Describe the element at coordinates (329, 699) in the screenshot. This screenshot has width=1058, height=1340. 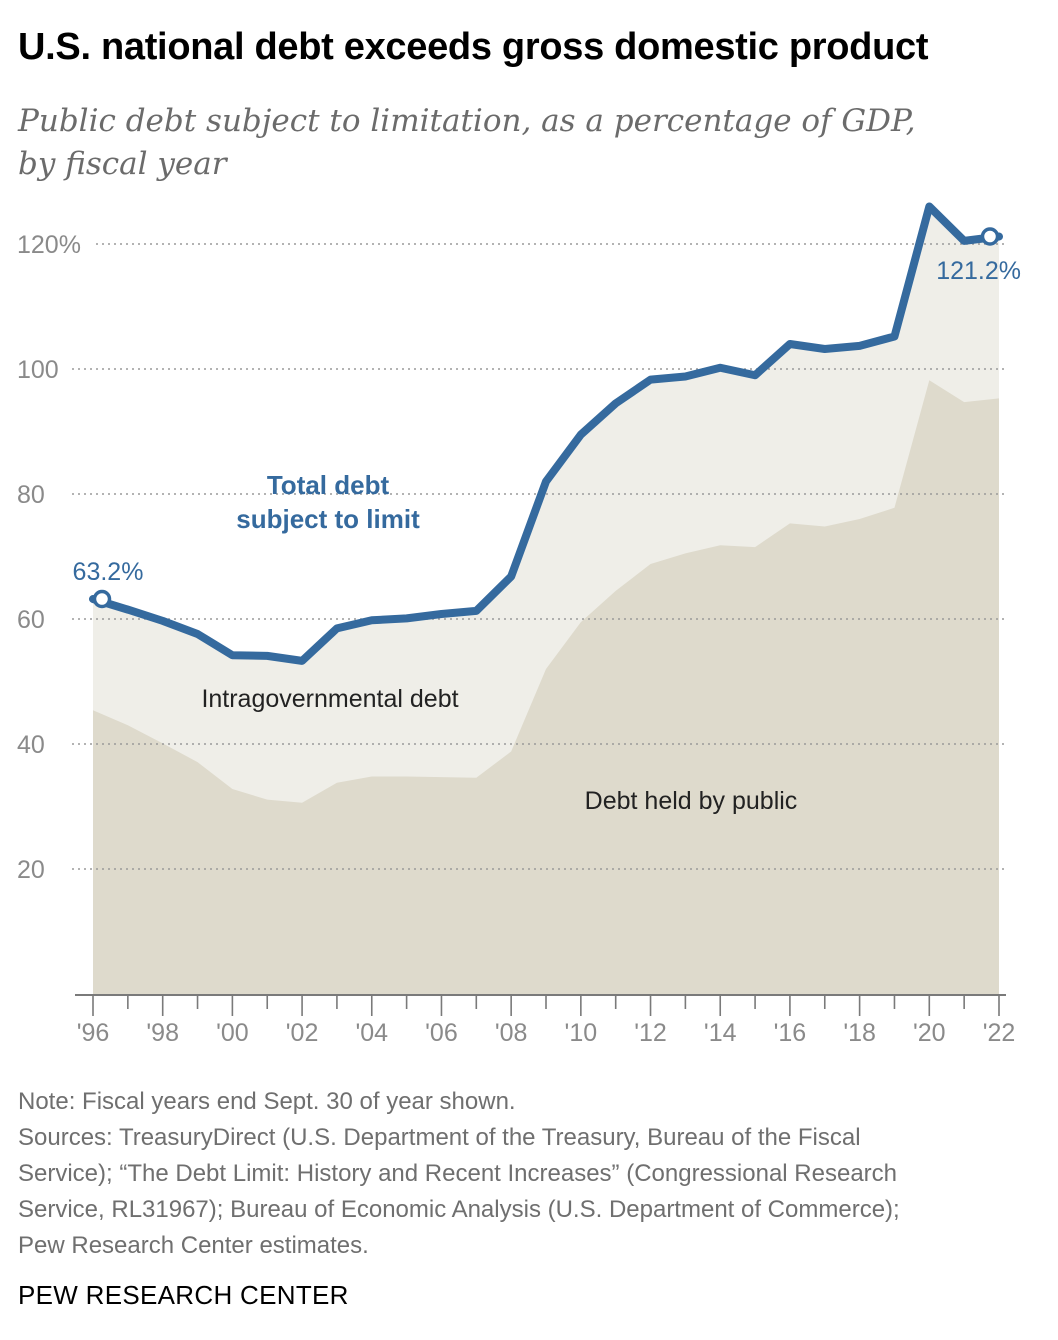
I see `intragov-debt-label: Intragovernmental debt` at that location.